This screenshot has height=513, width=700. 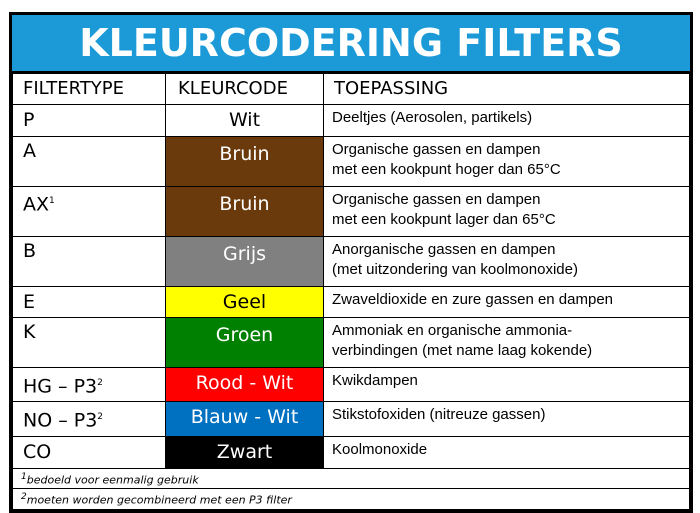 I want to click on application: Kwikdampen, so click(x=506, y=384).